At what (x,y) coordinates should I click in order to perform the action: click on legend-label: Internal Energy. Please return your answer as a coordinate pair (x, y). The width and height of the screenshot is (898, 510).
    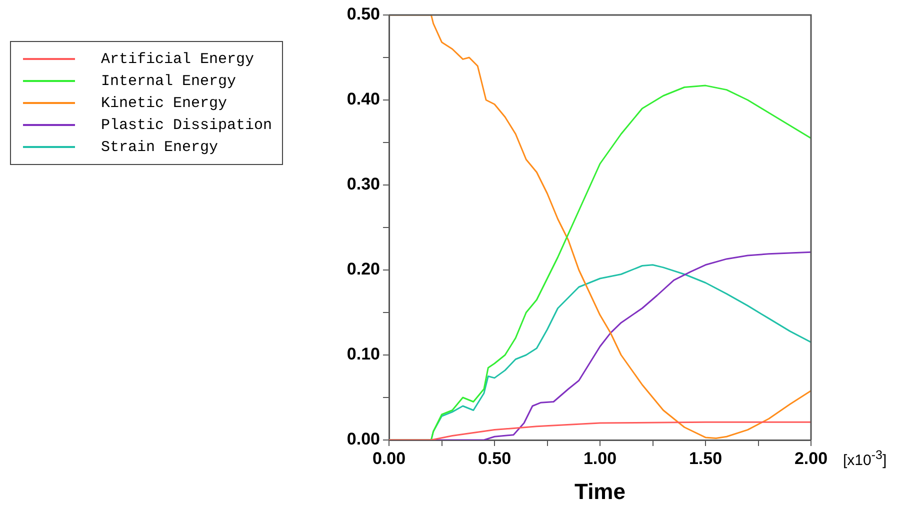
    Looking at the image, I should click on (168, 81).